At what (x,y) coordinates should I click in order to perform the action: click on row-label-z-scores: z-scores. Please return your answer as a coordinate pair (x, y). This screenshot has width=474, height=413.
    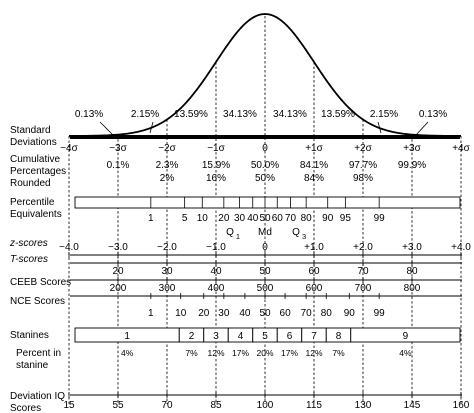
    Looking at the image, I should click on (28, 243).